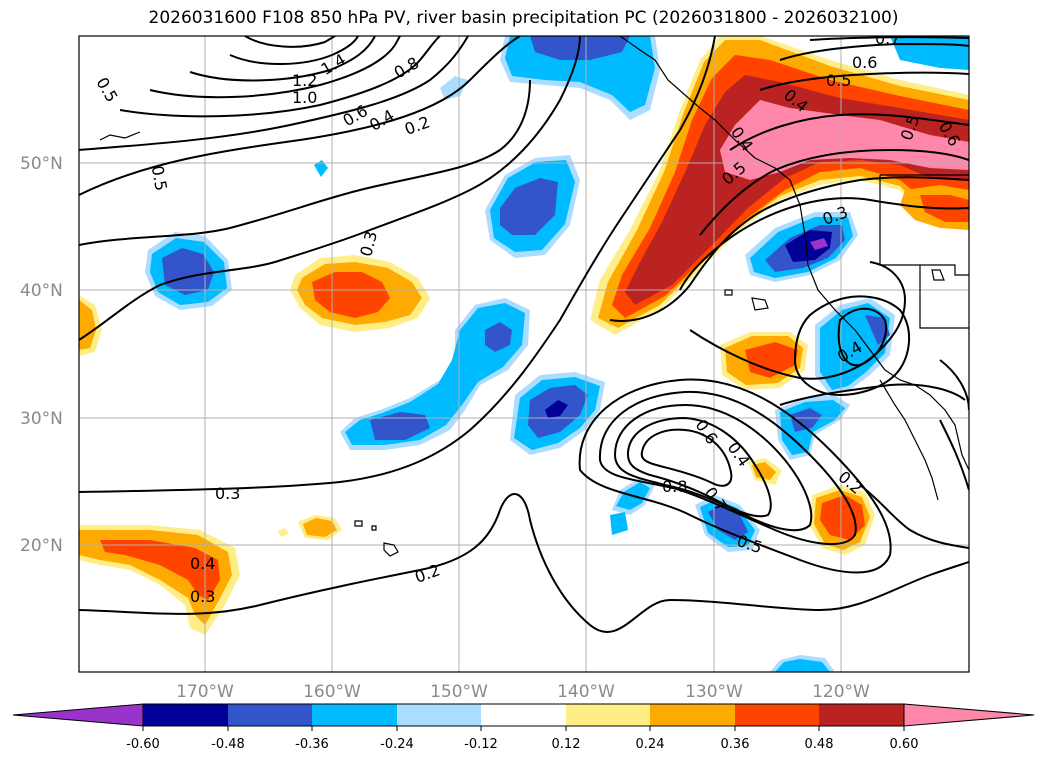 This screenshot has width=1047, height=765. What do you see at coordinates (523, 692) in the screenshot?
I see `longitude-labels: 170°W 160°W 150°W 140°W 130°W 120°W` at bounding box center [523, 692].